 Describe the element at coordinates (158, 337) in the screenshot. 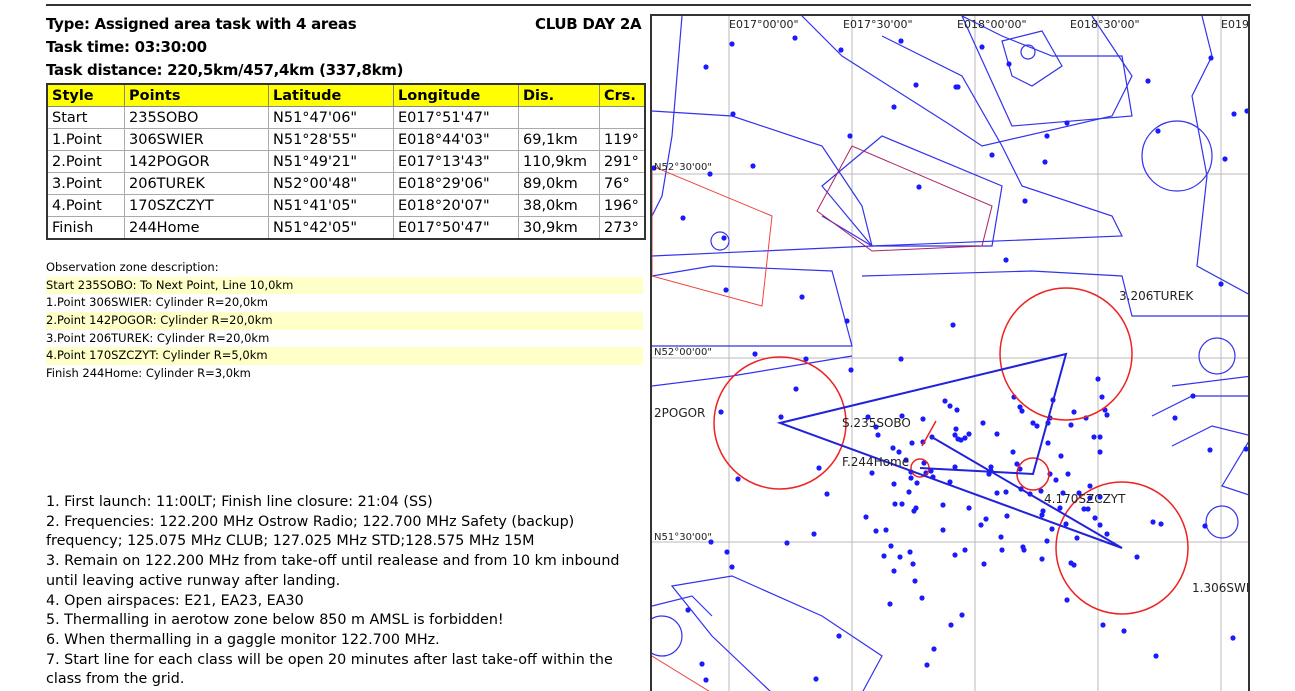

I see `oz-item: 3.Point 206TUREK: Cylinder R=20,0km` at that location.